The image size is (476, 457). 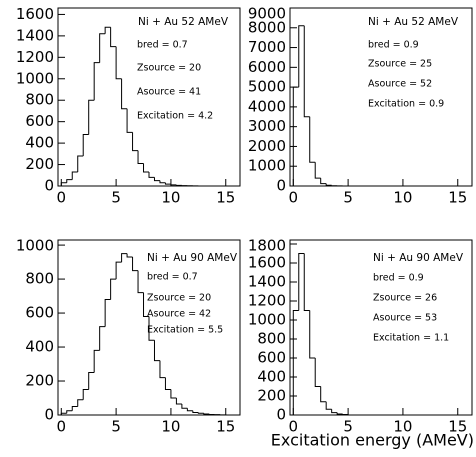 What do you see at coordinates (267, 47) in the screenshot?
I see `y-tick-label: 7000` at bounding box center [267, 47].